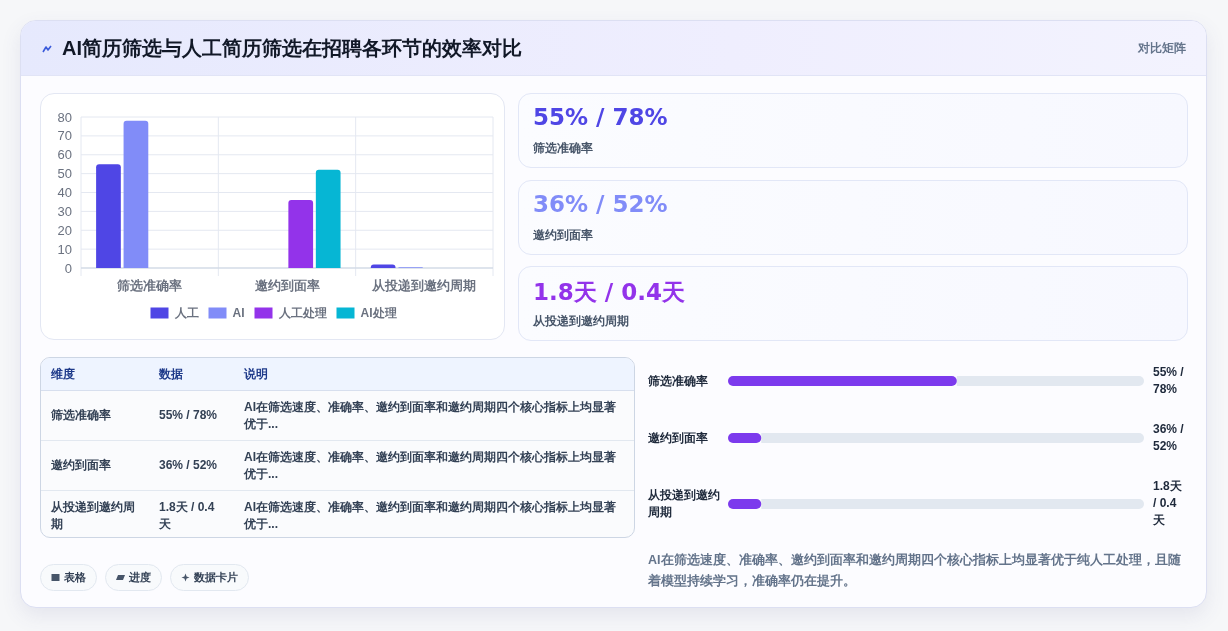 Image resolution: width=1228 pixels, height=631 pixels. Describe the element at coordinates (678, 438) in the screenshot. I see `y-tick-label: 邀约到面率` at that location.